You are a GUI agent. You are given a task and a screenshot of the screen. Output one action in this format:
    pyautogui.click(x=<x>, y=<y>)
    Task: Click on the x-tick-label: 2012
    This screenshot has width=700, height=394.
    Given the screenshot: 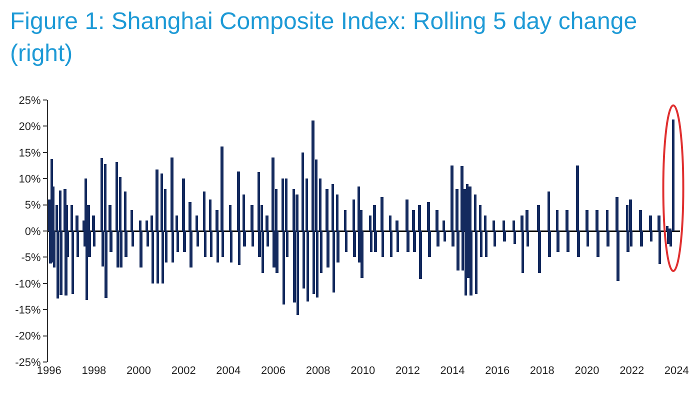 What is the action you would take?
    pyautogui.click(x=407, y=371)
    